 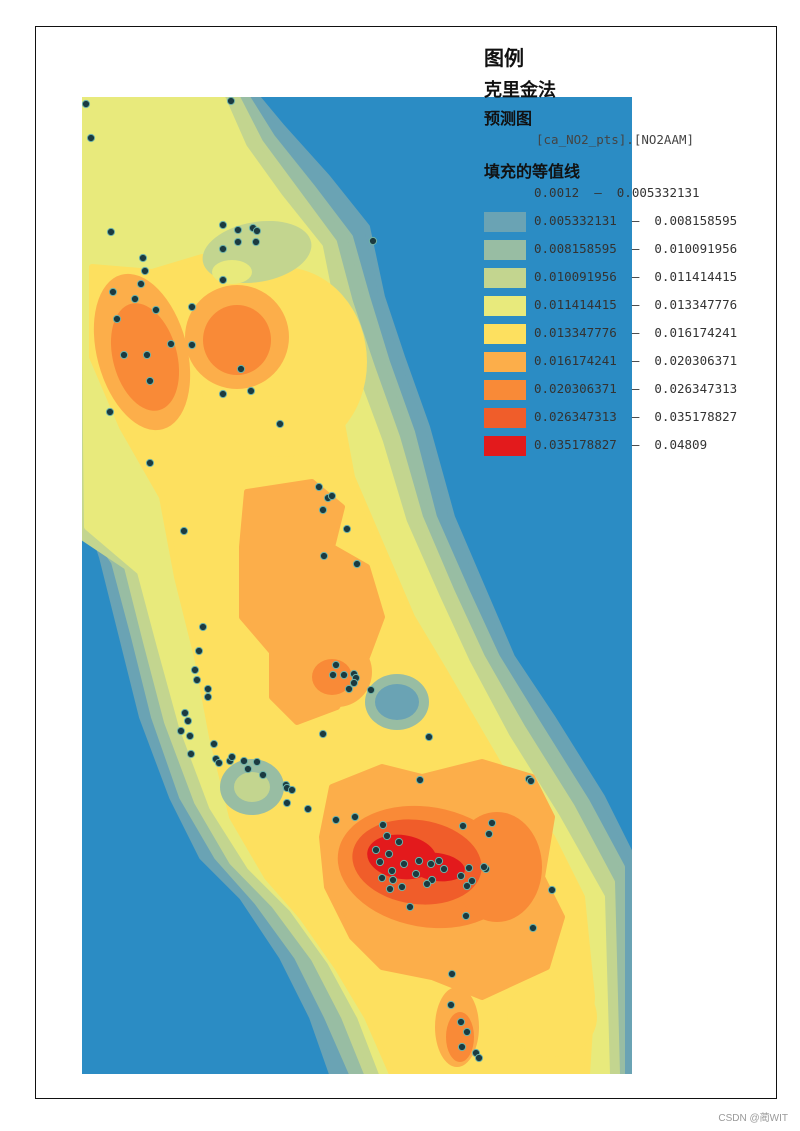 I want to click on legend-class: 0.016174241 – 0.020306371, so click(x=611, y=366).